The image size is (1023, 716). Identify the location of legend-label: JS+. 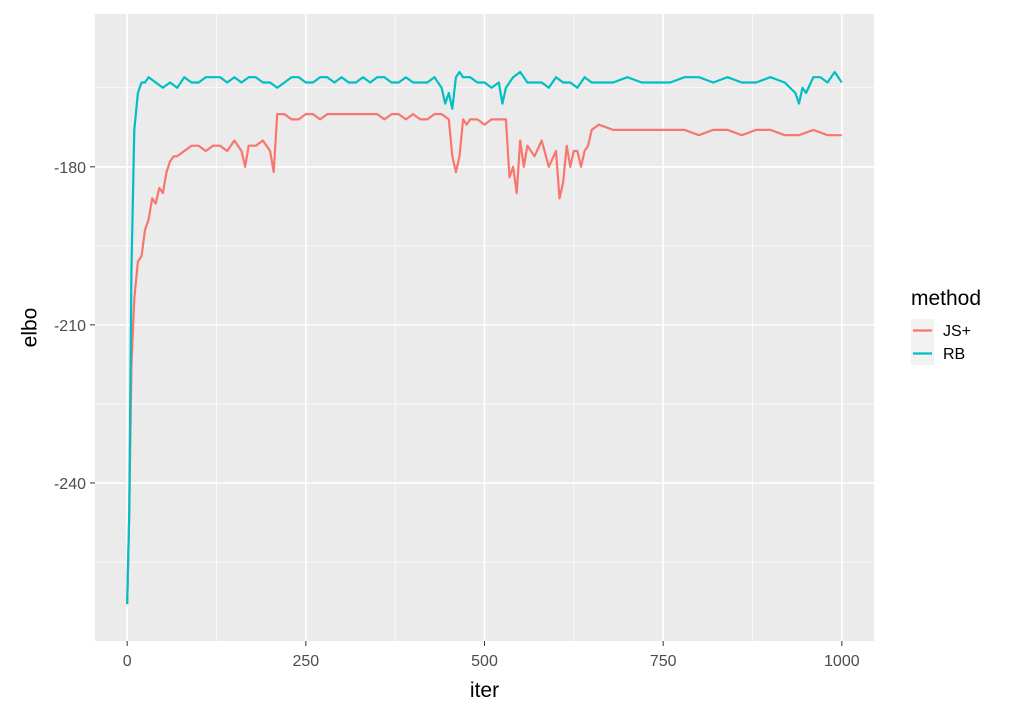
(957, 331).